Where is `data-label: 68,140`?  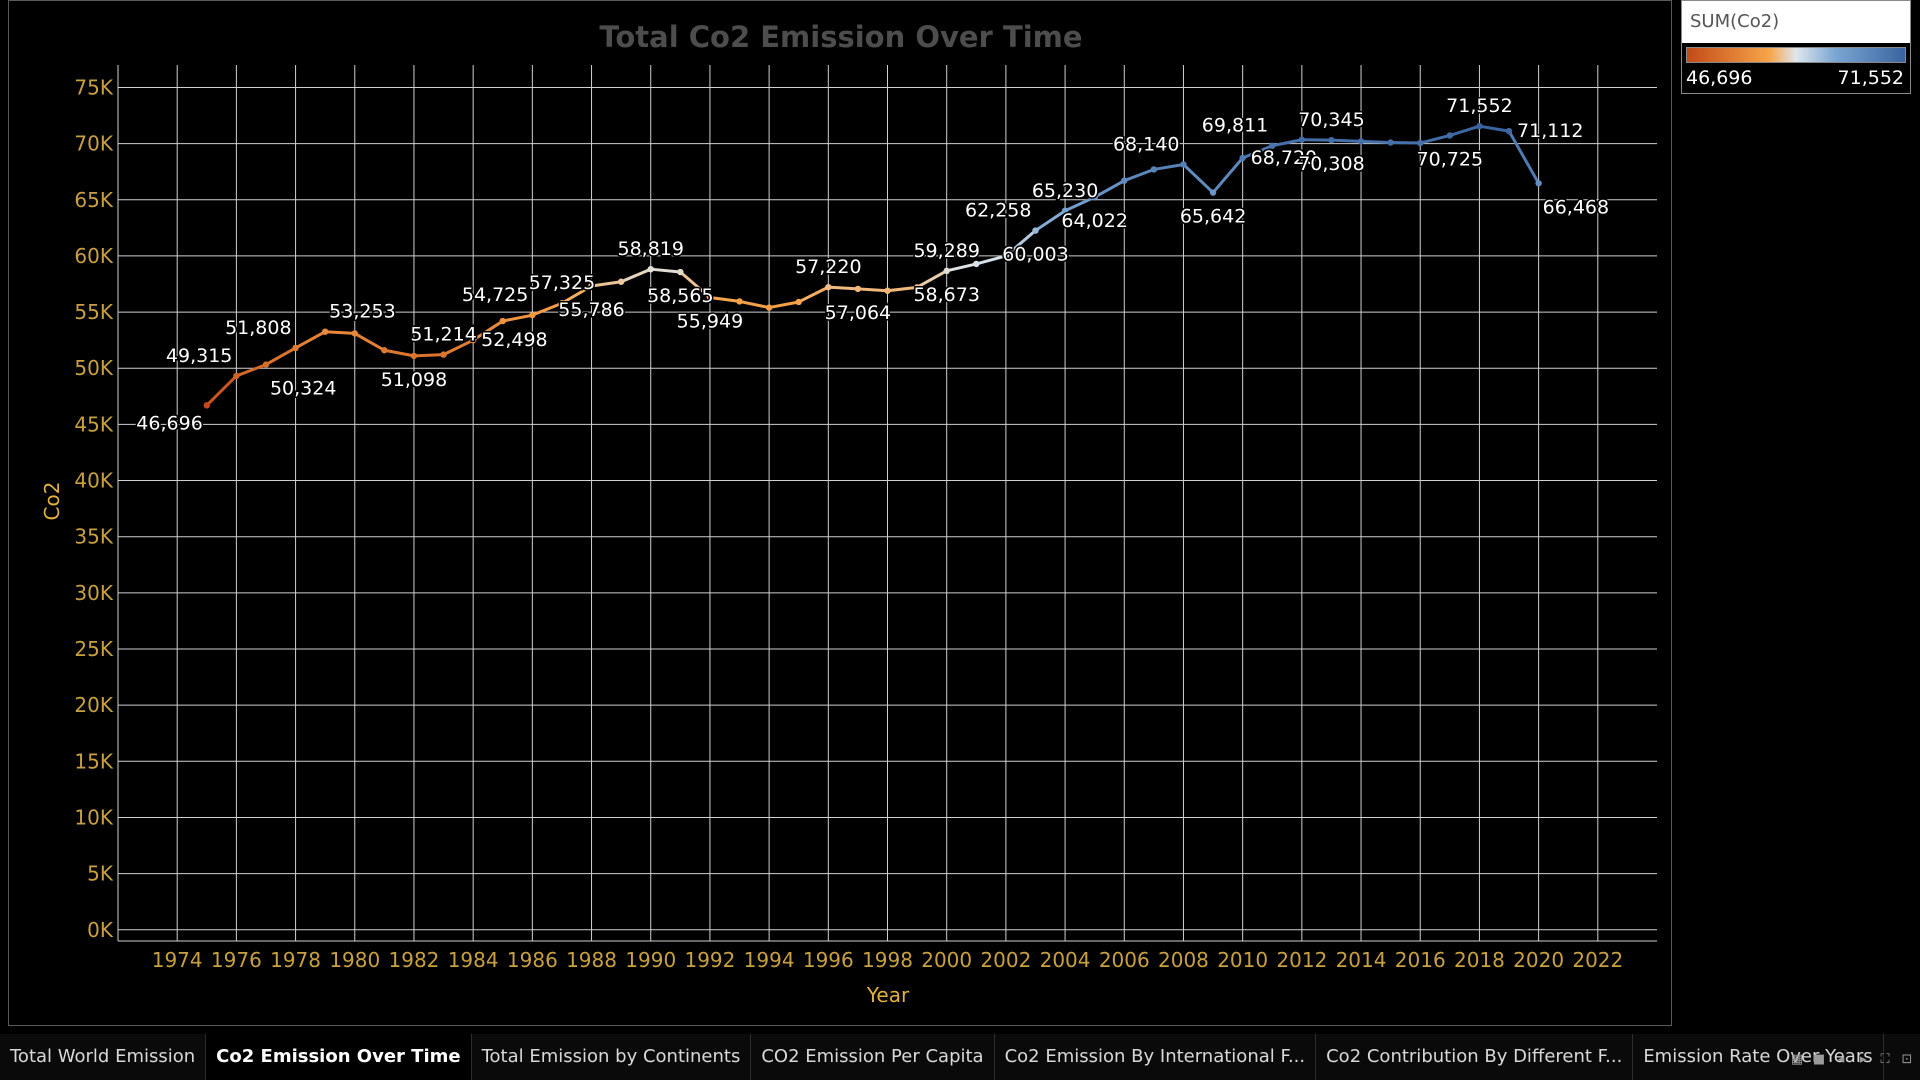 data-label: 68,140 is located at coordinates (1146, 145).